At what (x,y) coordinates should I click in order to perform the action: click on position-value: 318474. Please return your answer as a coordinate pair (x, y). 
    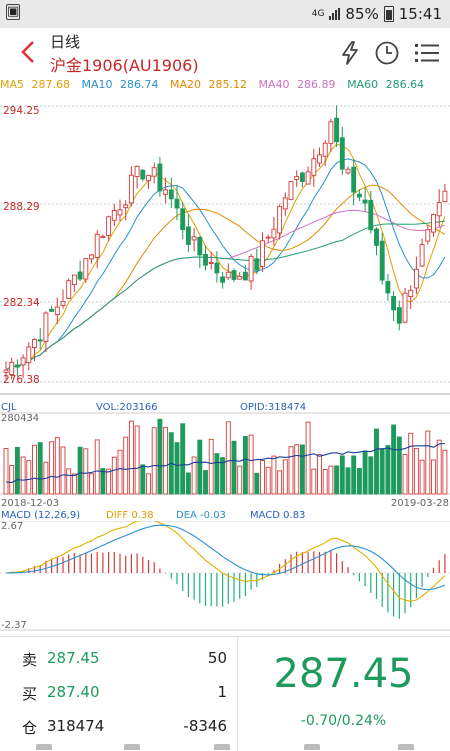
    Looking at the image, I should click on (76, 726).